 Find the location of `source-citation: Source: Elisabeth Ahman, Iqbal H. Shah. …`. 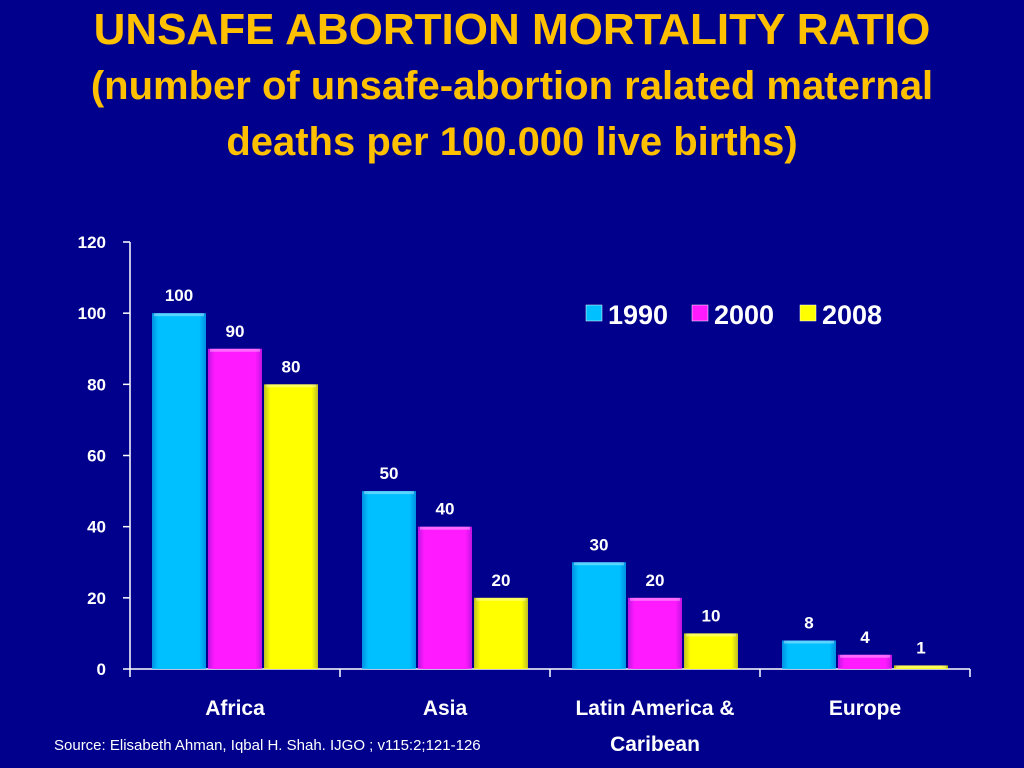

source-citation: Source: Elisabeth Ahman, Iqbal H. Shah. … is located at coordinates (267, 745).